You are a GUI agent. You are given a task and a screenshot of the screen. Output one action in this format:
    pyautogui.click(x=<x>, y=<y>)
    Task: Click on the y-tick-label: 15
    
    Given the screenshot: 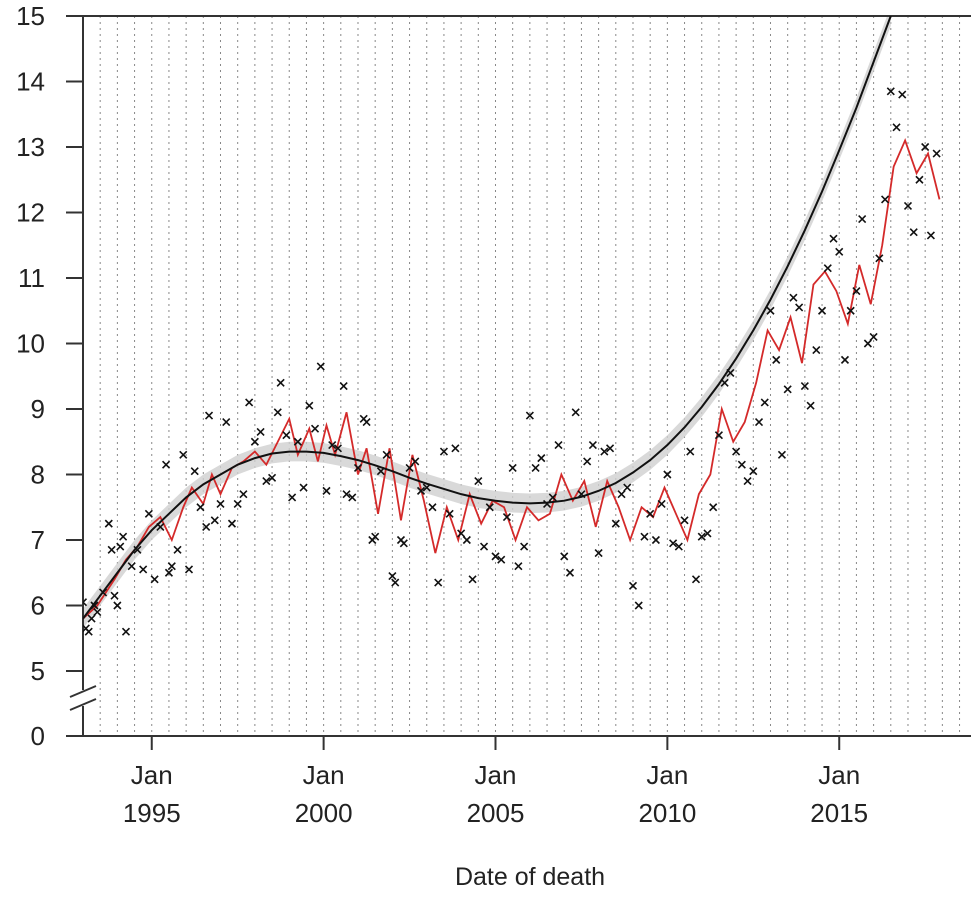 What is the action you would take?
    pyautogui.click(x=30, y=16)
    